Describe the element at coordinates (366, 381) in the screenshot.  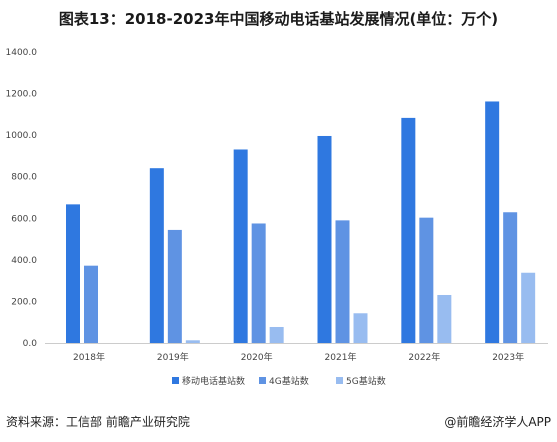
I see `legend-label: 5G基站数` at that location.